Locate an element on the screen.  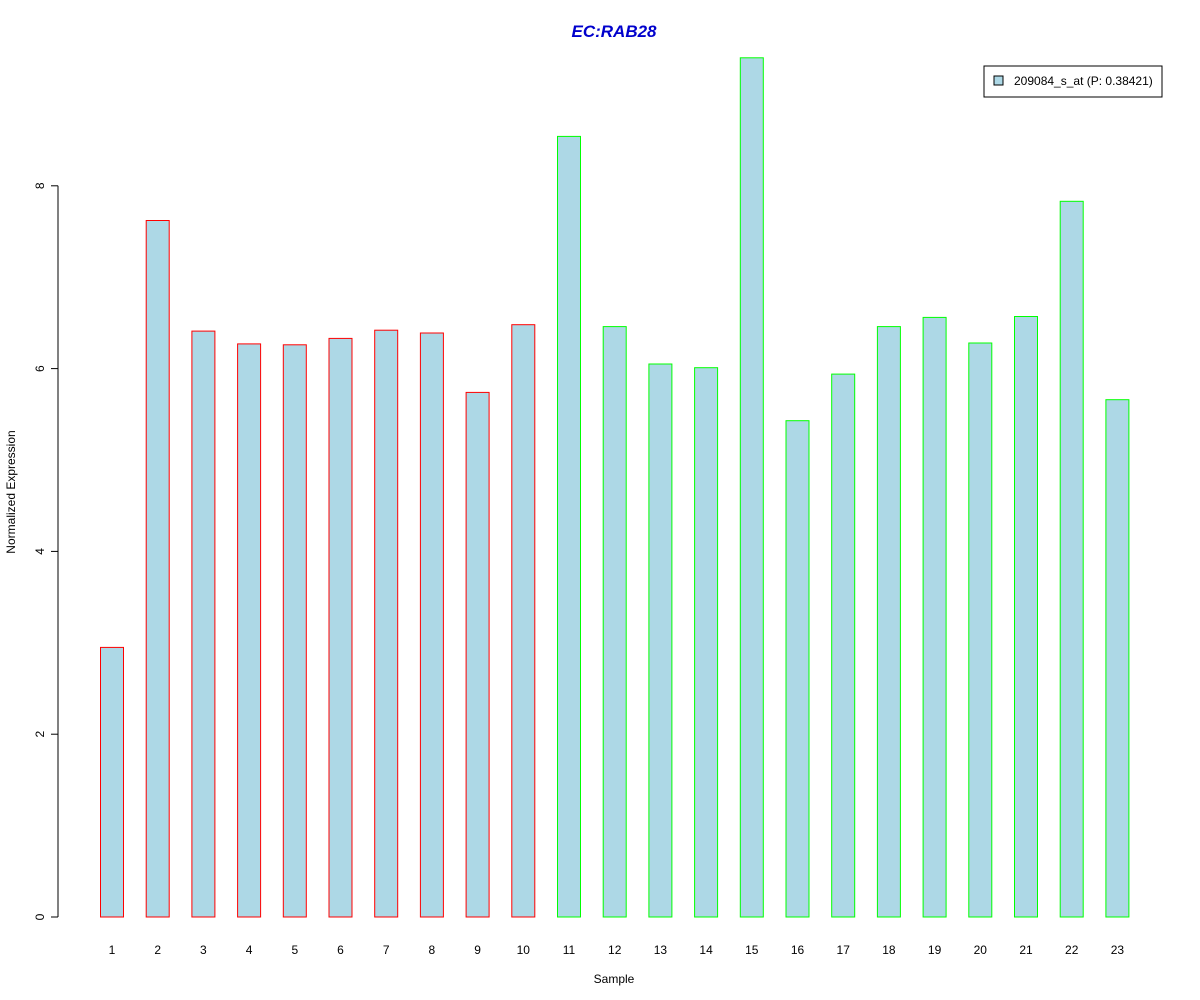
x-axis-label: Sample is located at coordinates (614, 979).